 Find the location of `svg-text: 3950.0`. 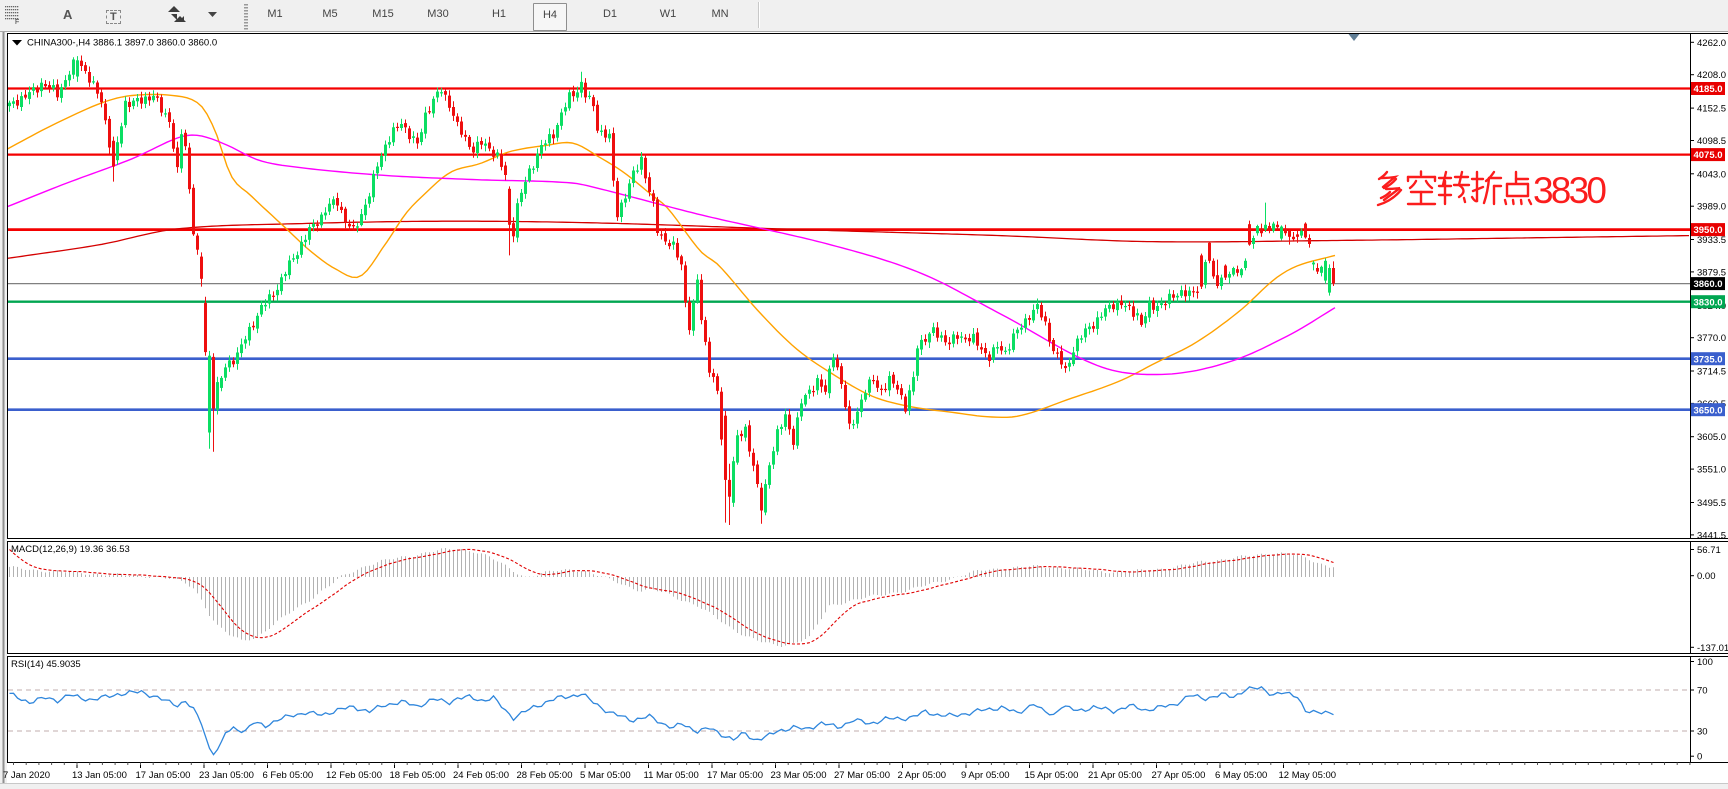

svg-text: 3950.0 is located at coordinates (1707, 230).